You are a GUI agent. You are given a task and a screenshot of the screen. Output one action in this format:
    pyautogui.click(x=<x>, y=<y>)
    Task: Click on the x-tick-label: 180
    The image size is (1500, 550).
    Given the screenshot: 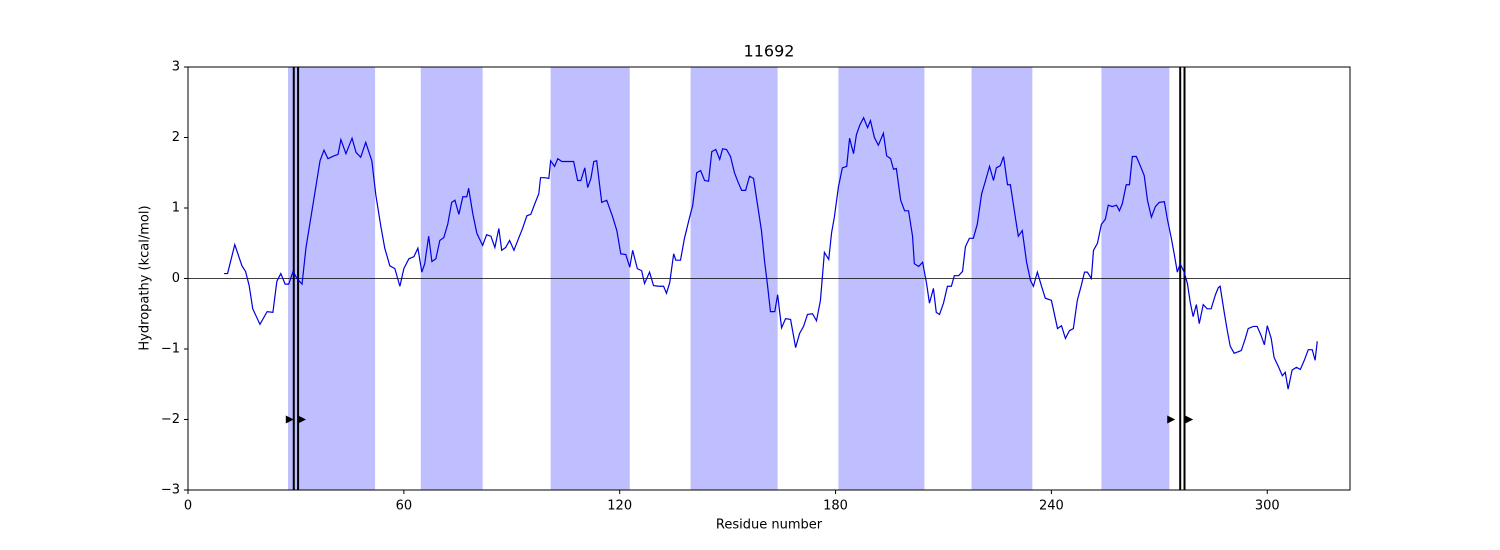 What is the action you would take?
    pyautogui.click(x=835, y=506)
    